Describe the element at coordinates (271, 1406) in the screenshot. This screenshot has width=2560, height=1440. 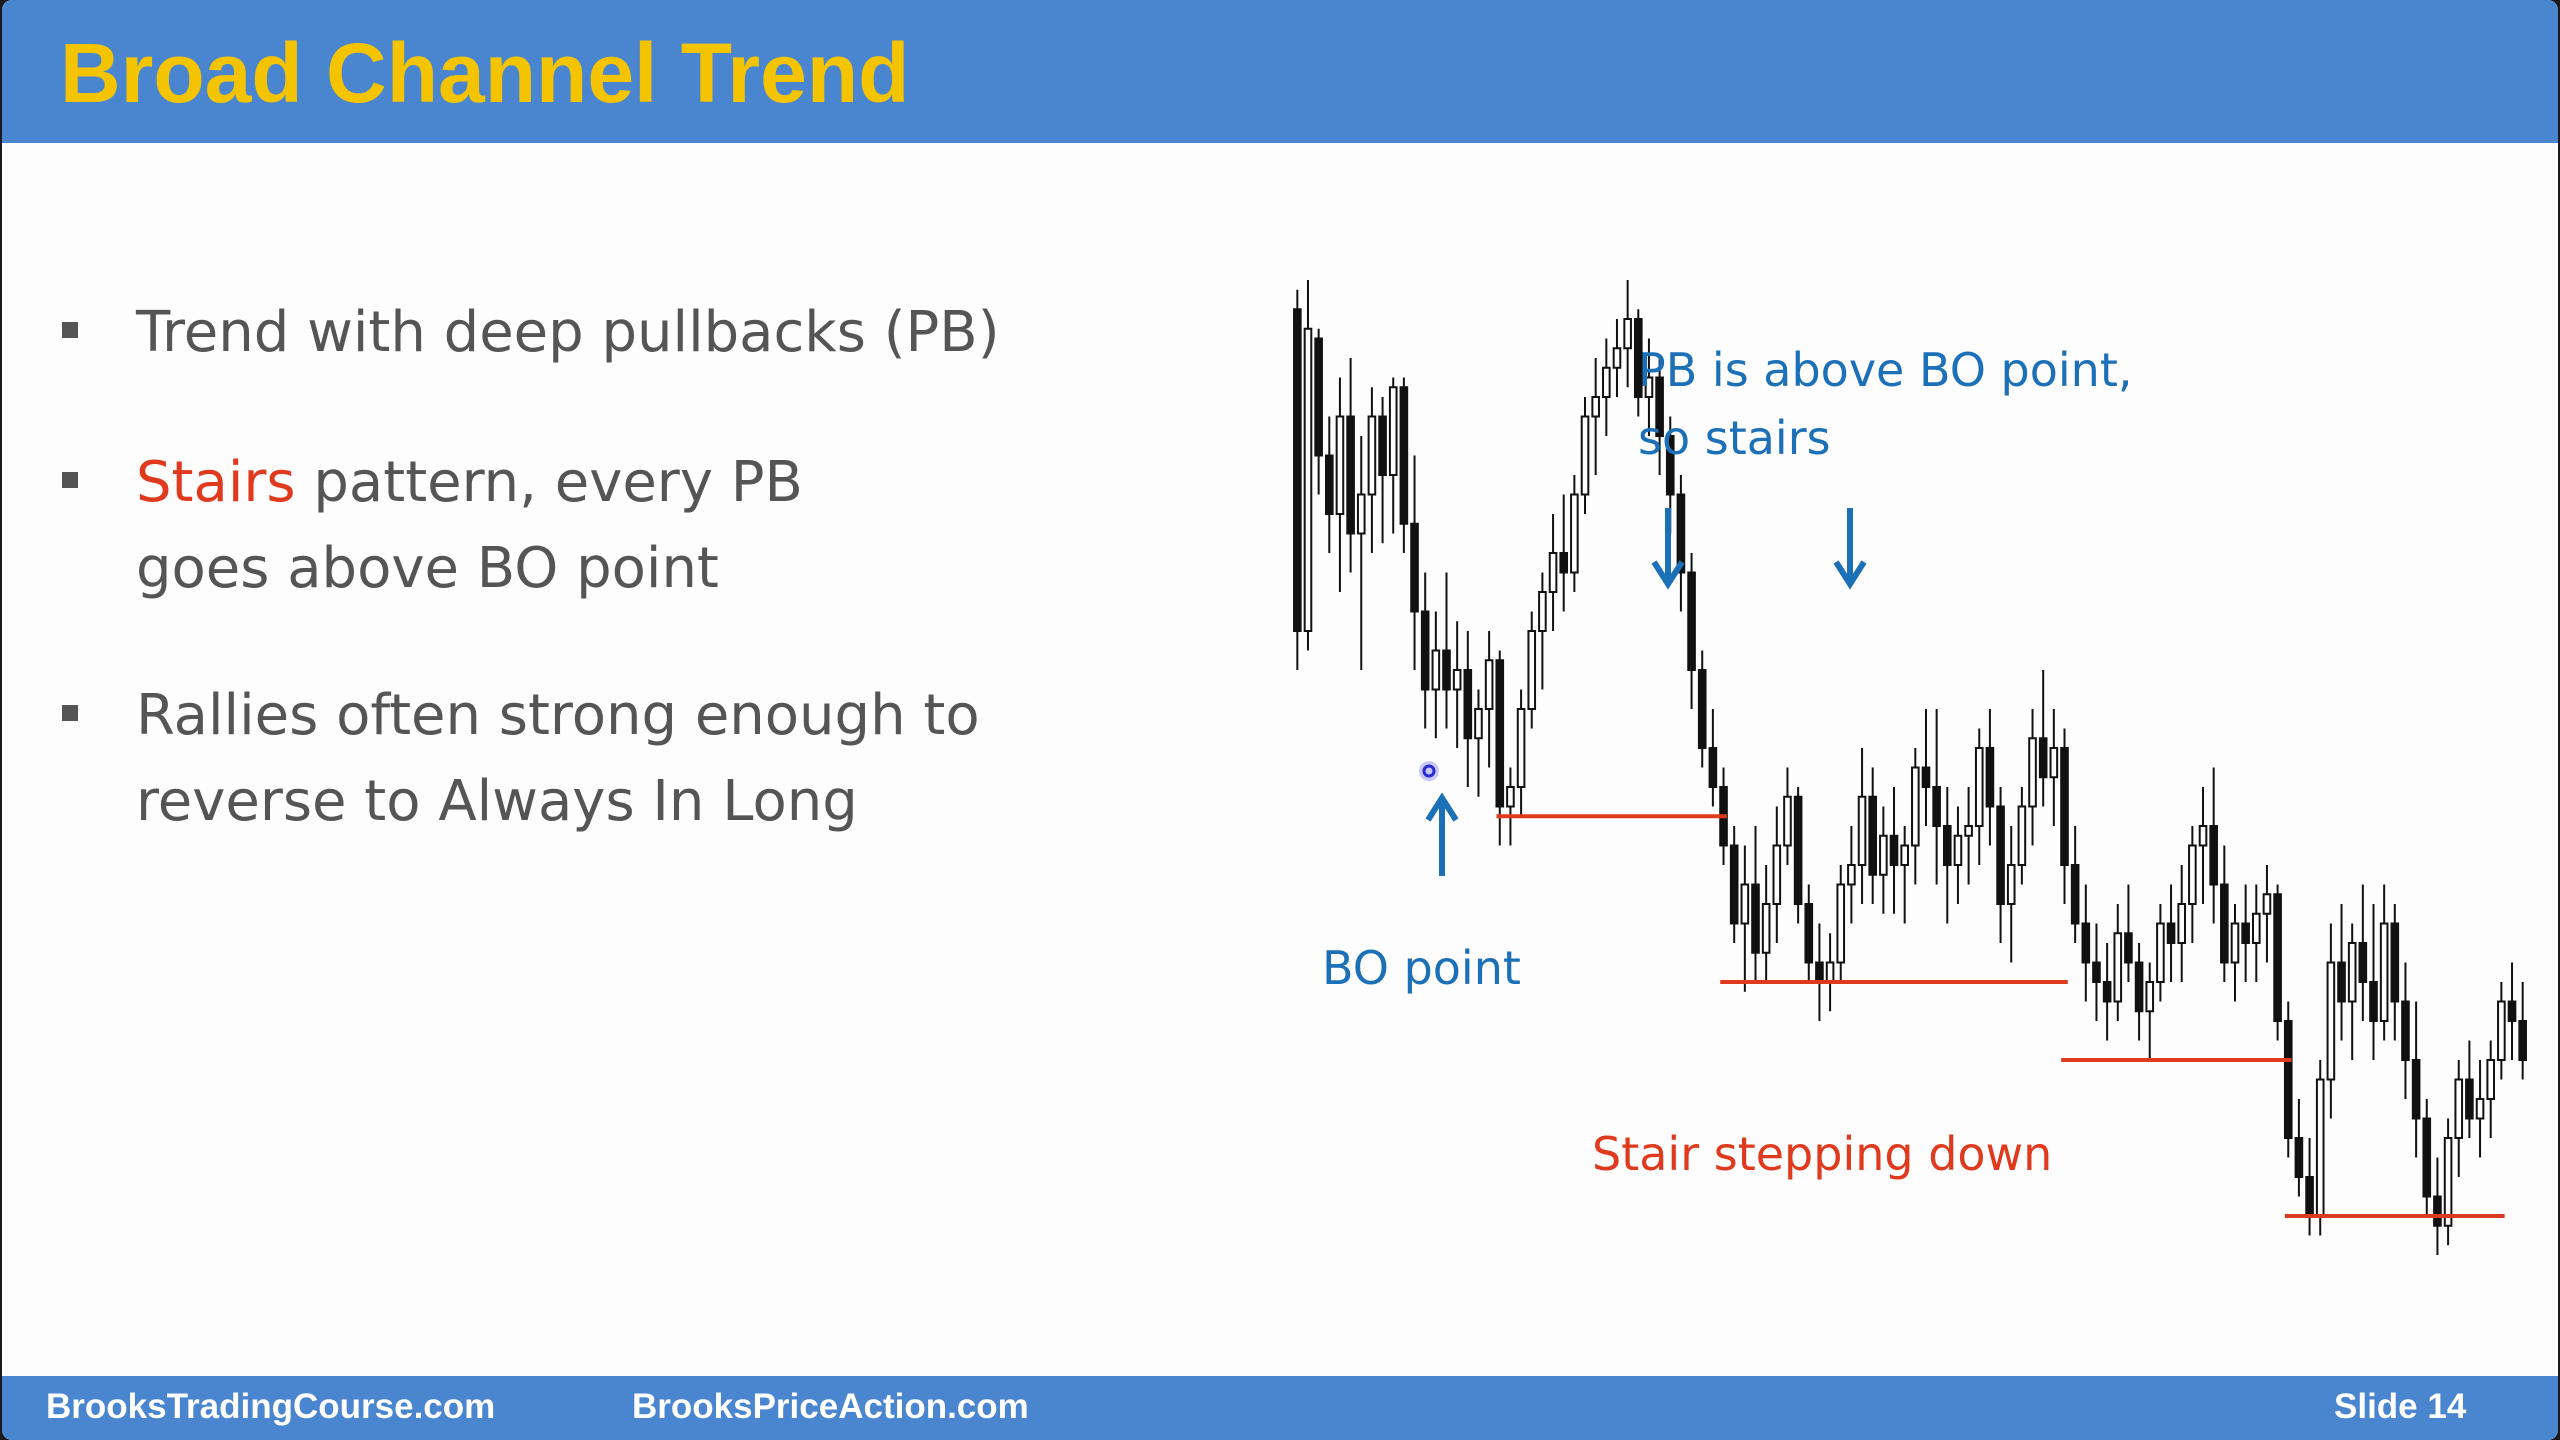
I see `footer-website-course: BrooksTradingCourse.com` at that location.